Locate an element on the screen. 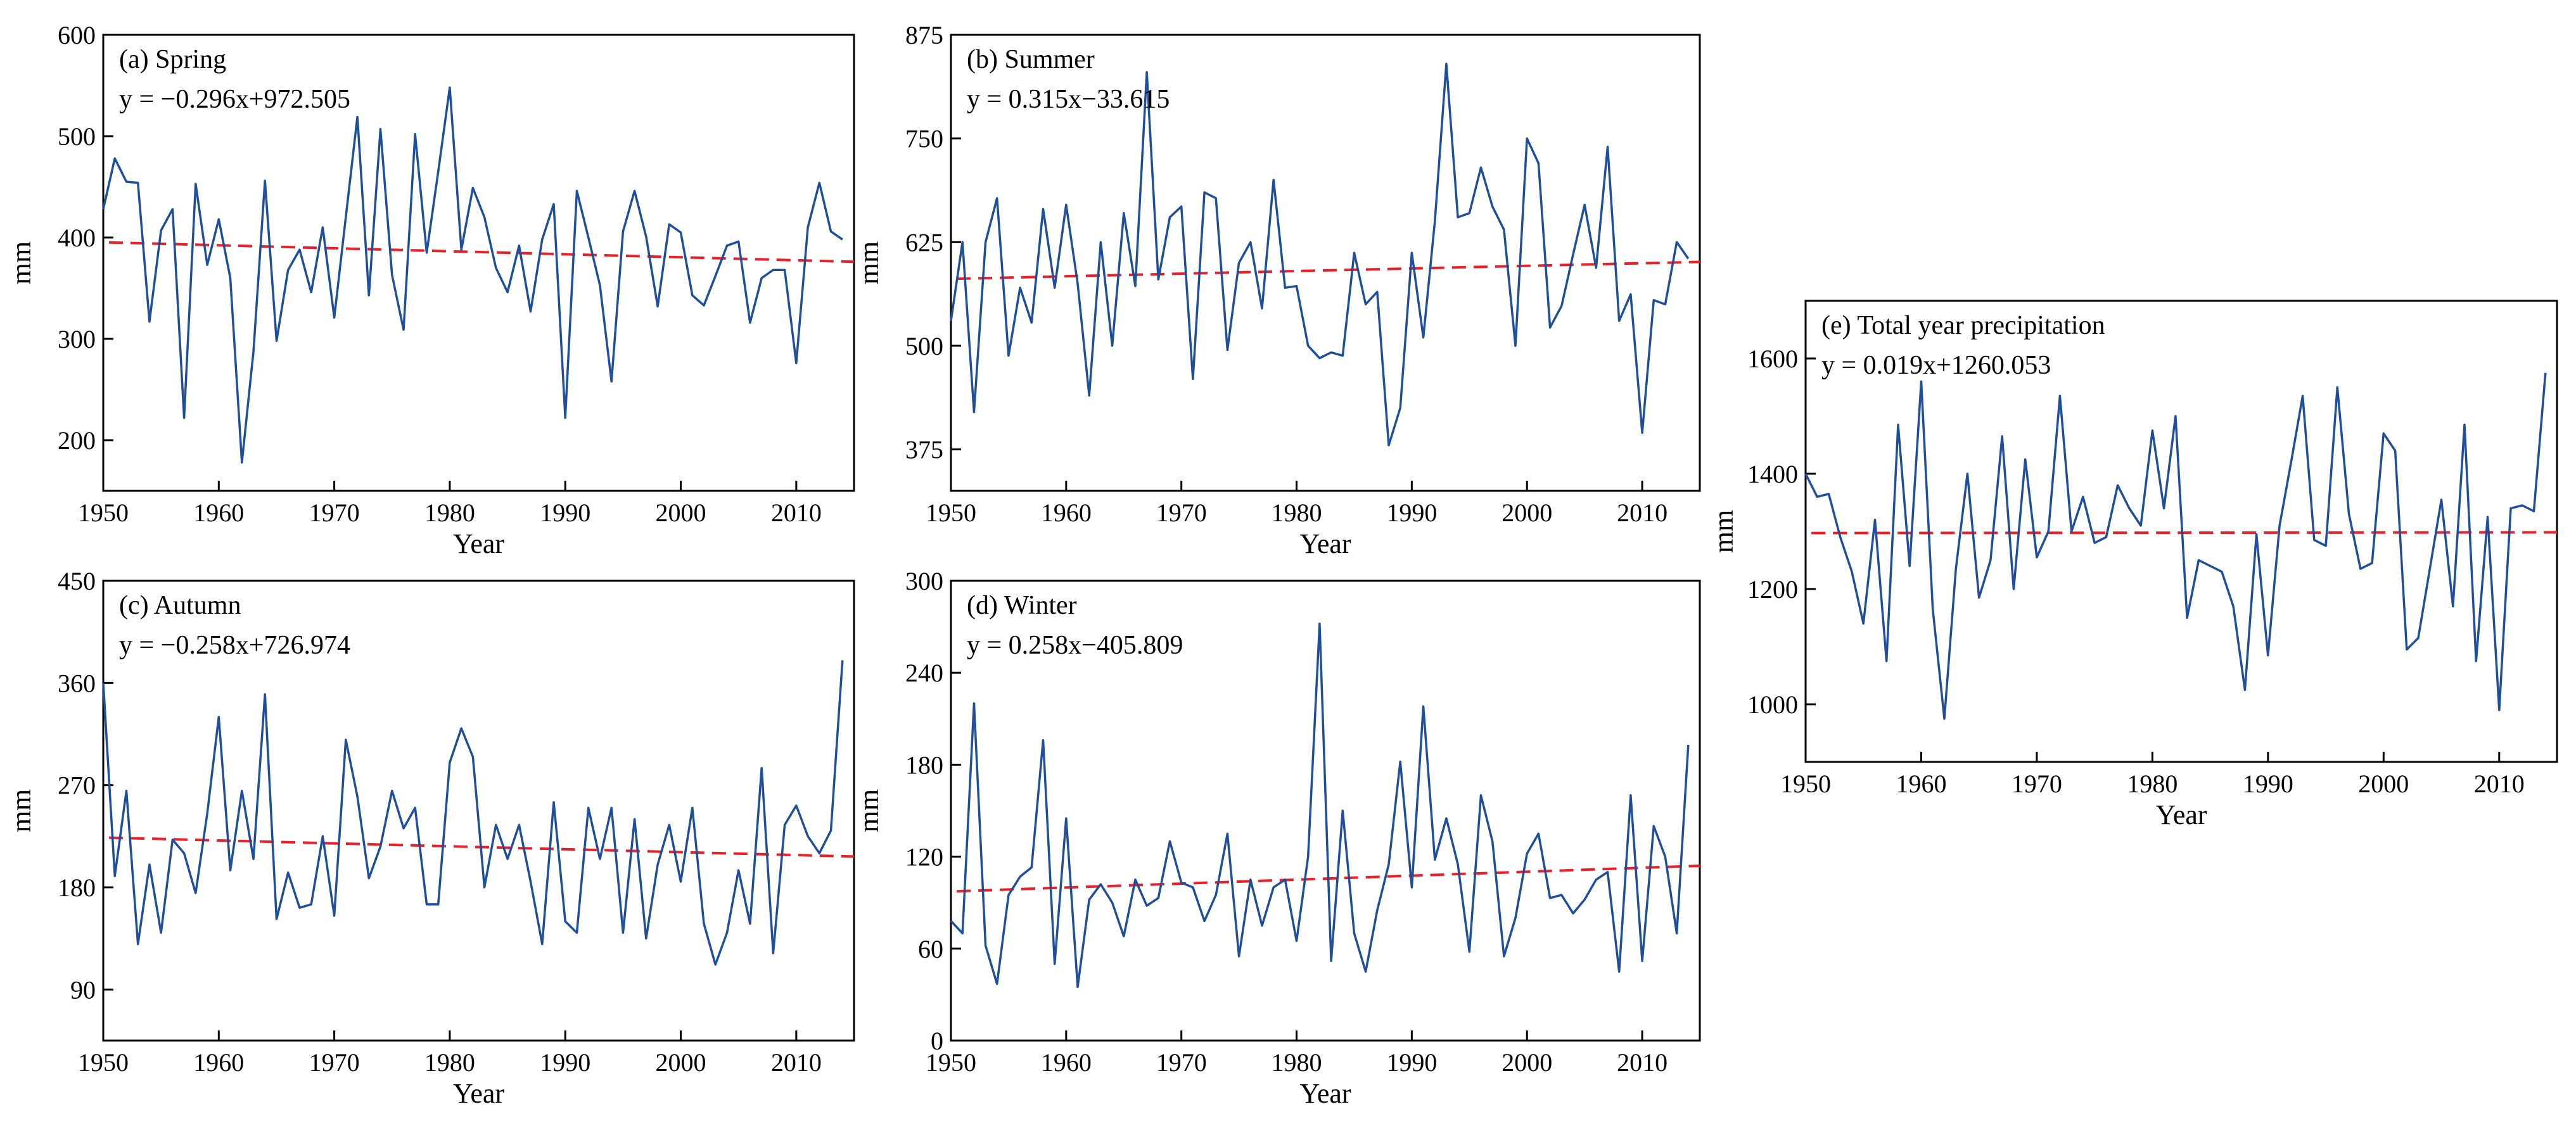  y-tick-label: 875 is located at coordinates (924, 35).